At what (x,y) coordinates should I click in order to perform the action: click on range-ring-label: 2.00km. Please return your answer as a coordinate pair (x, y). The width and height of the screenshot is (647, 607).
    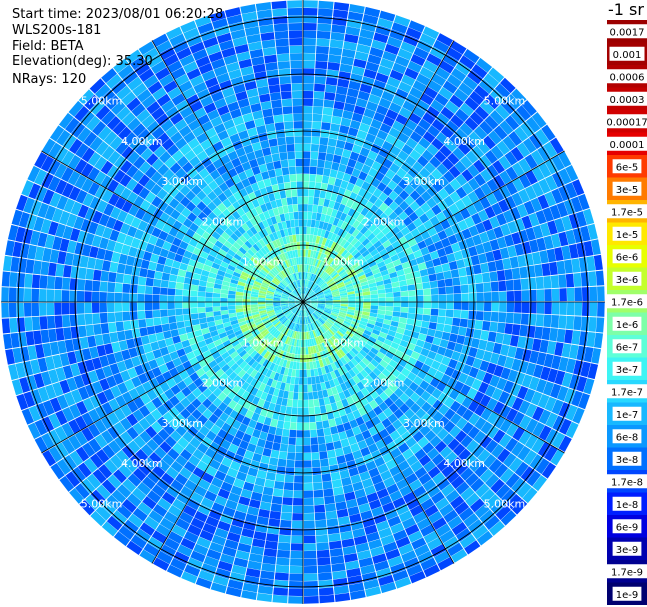
    Looking at the image, I should click on (223, 221).